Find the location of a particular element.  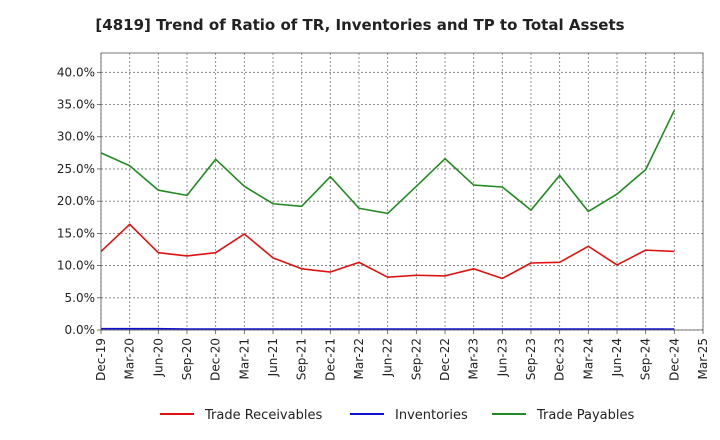

x-tick-label: Jun-23 is located at coordinates (502, 357).